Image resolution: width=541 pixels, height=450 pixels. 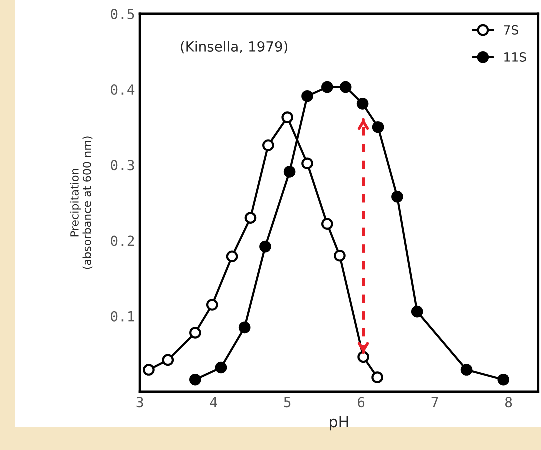 What do you see at coordinates (515, 57) in the screenshot?
I see `legend-label: 11S` at bounding box center [515, 57].